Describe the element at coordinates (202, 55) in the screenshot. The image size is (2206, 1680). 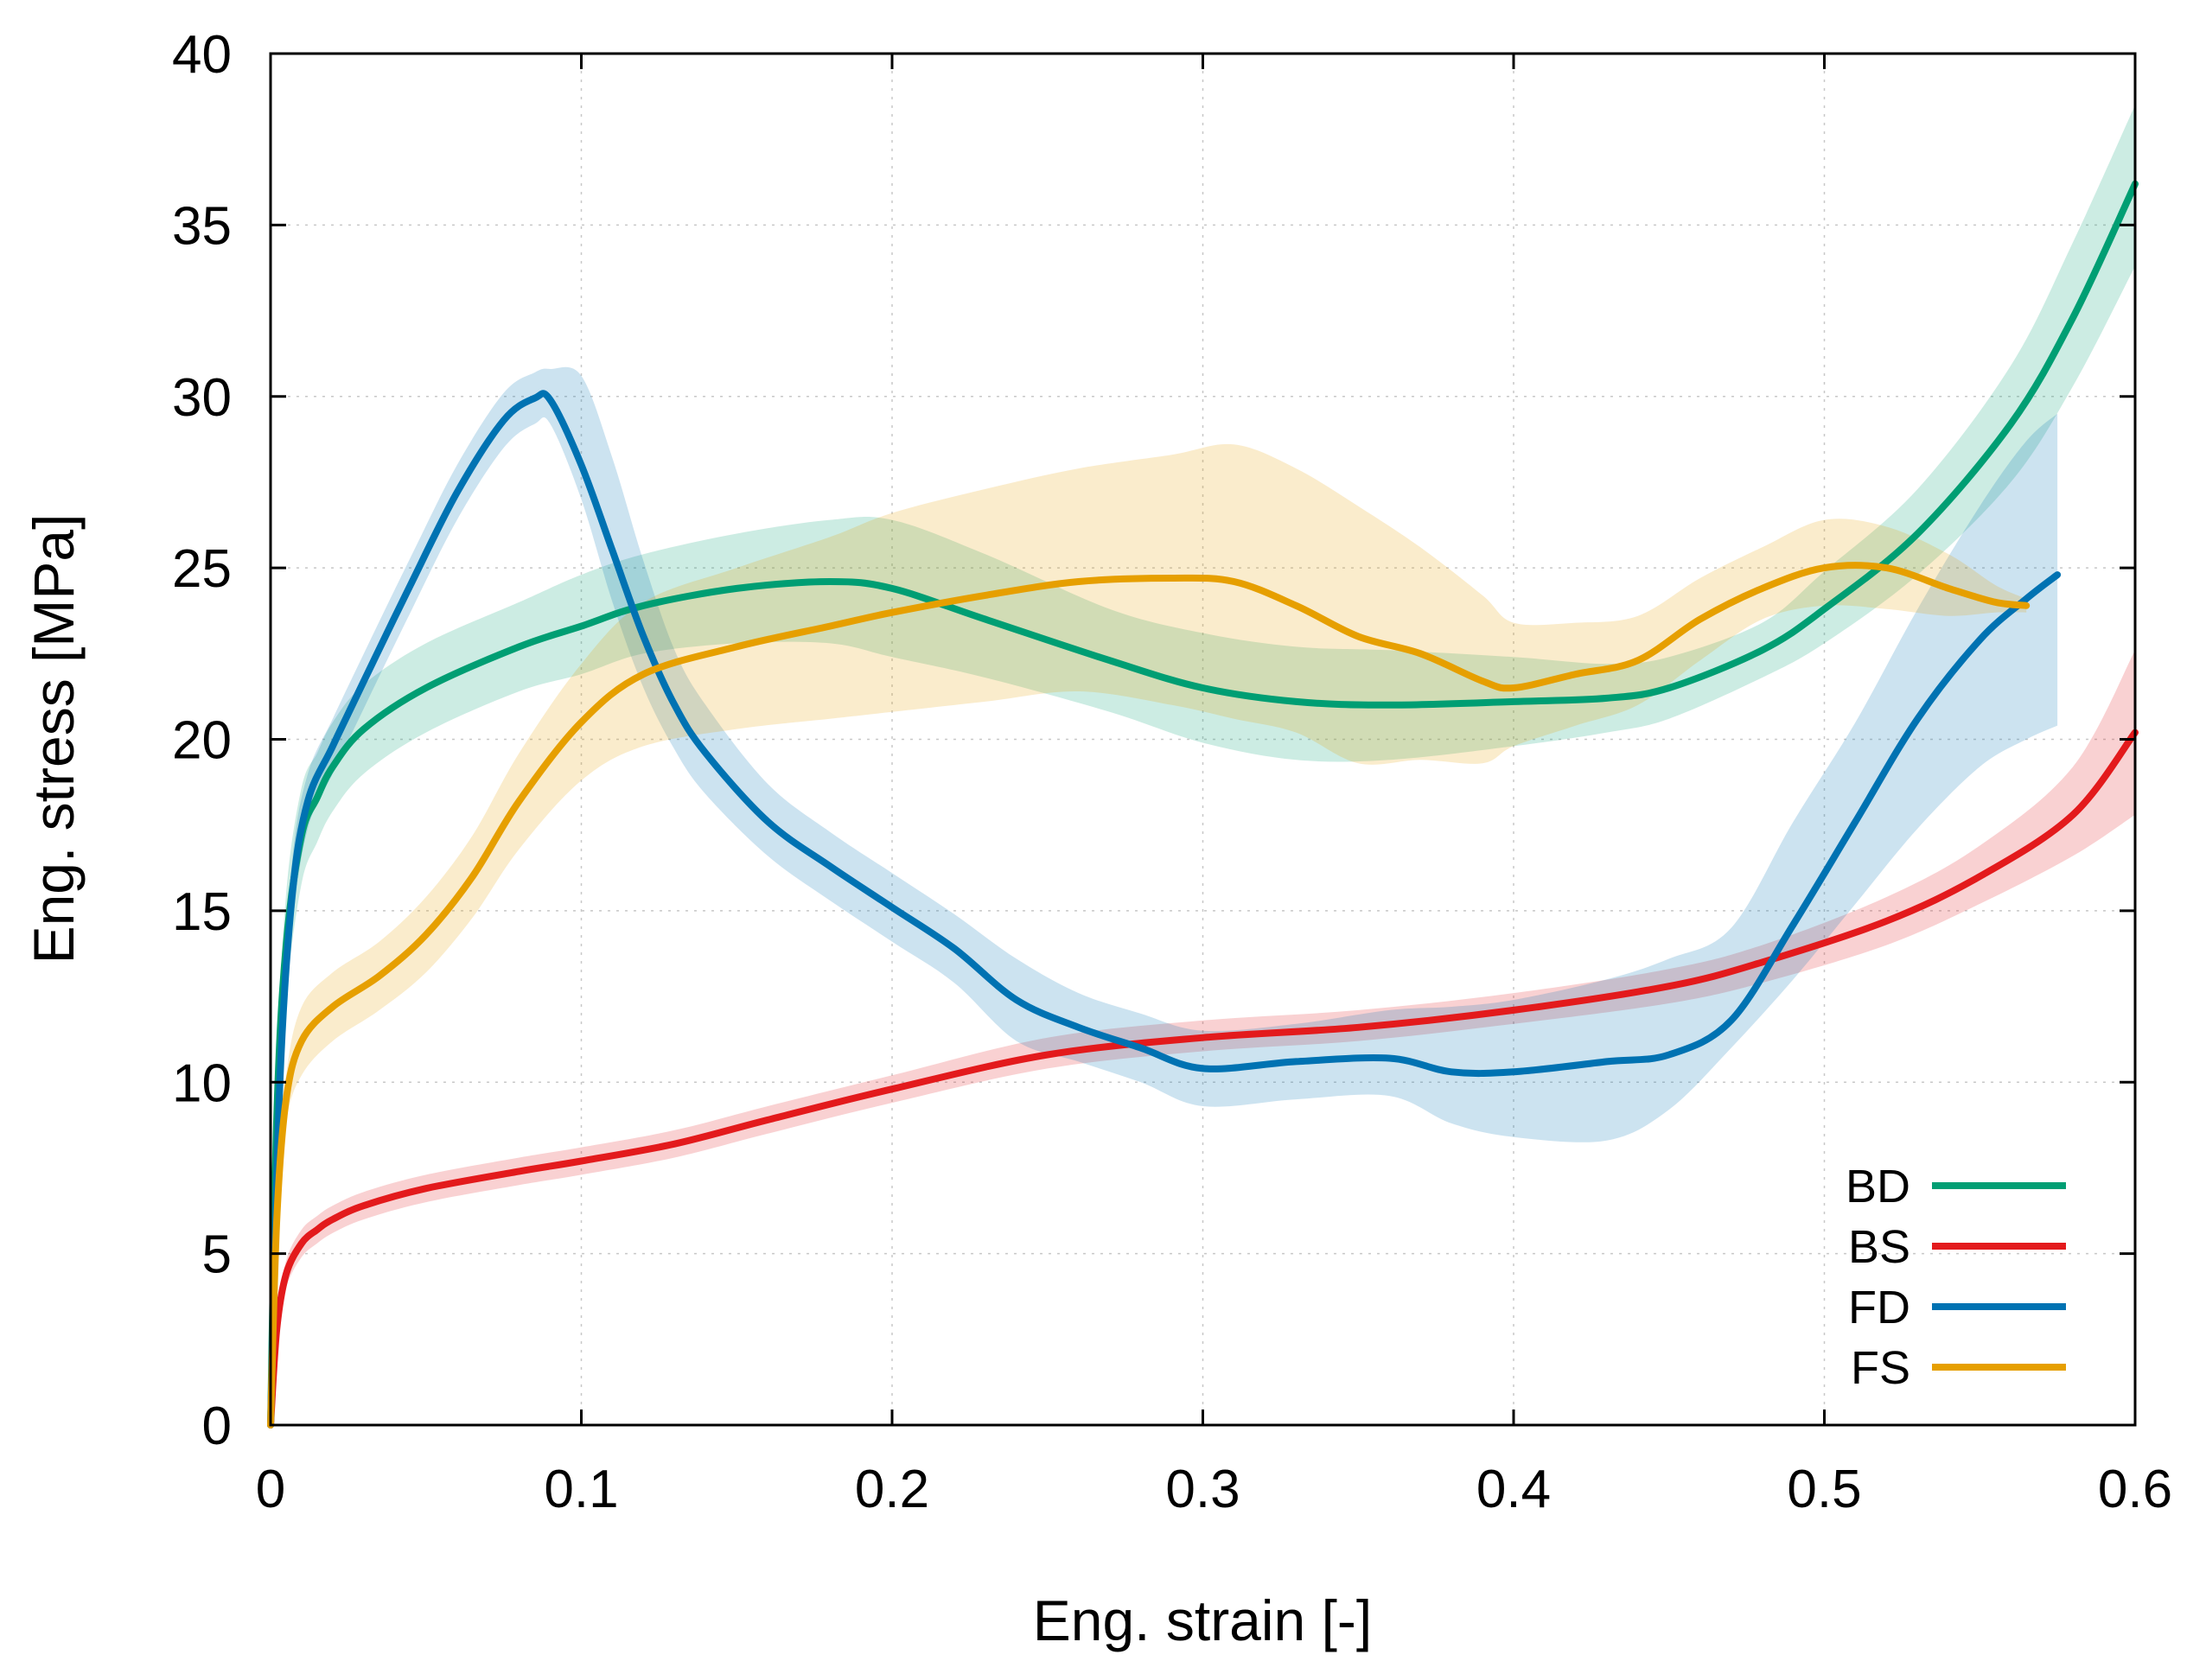
I see `y-tick-label: 40` at that location.